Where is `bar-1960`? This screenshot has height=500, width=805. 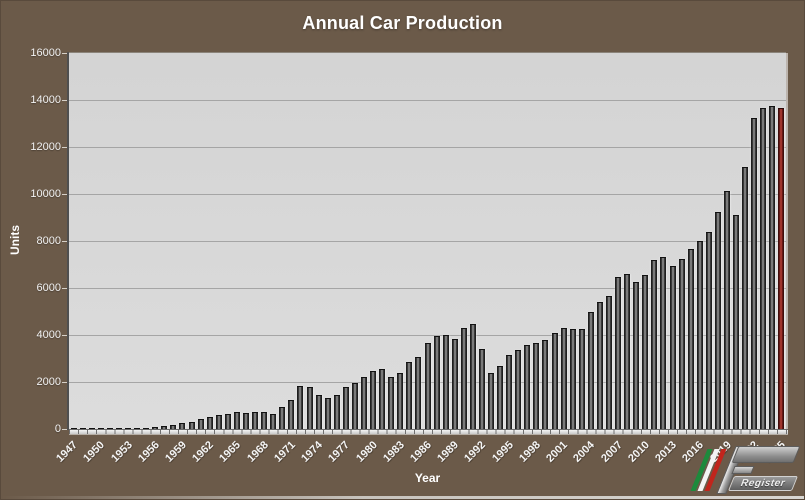
bar-1960 is located at coordinates (191, 425).